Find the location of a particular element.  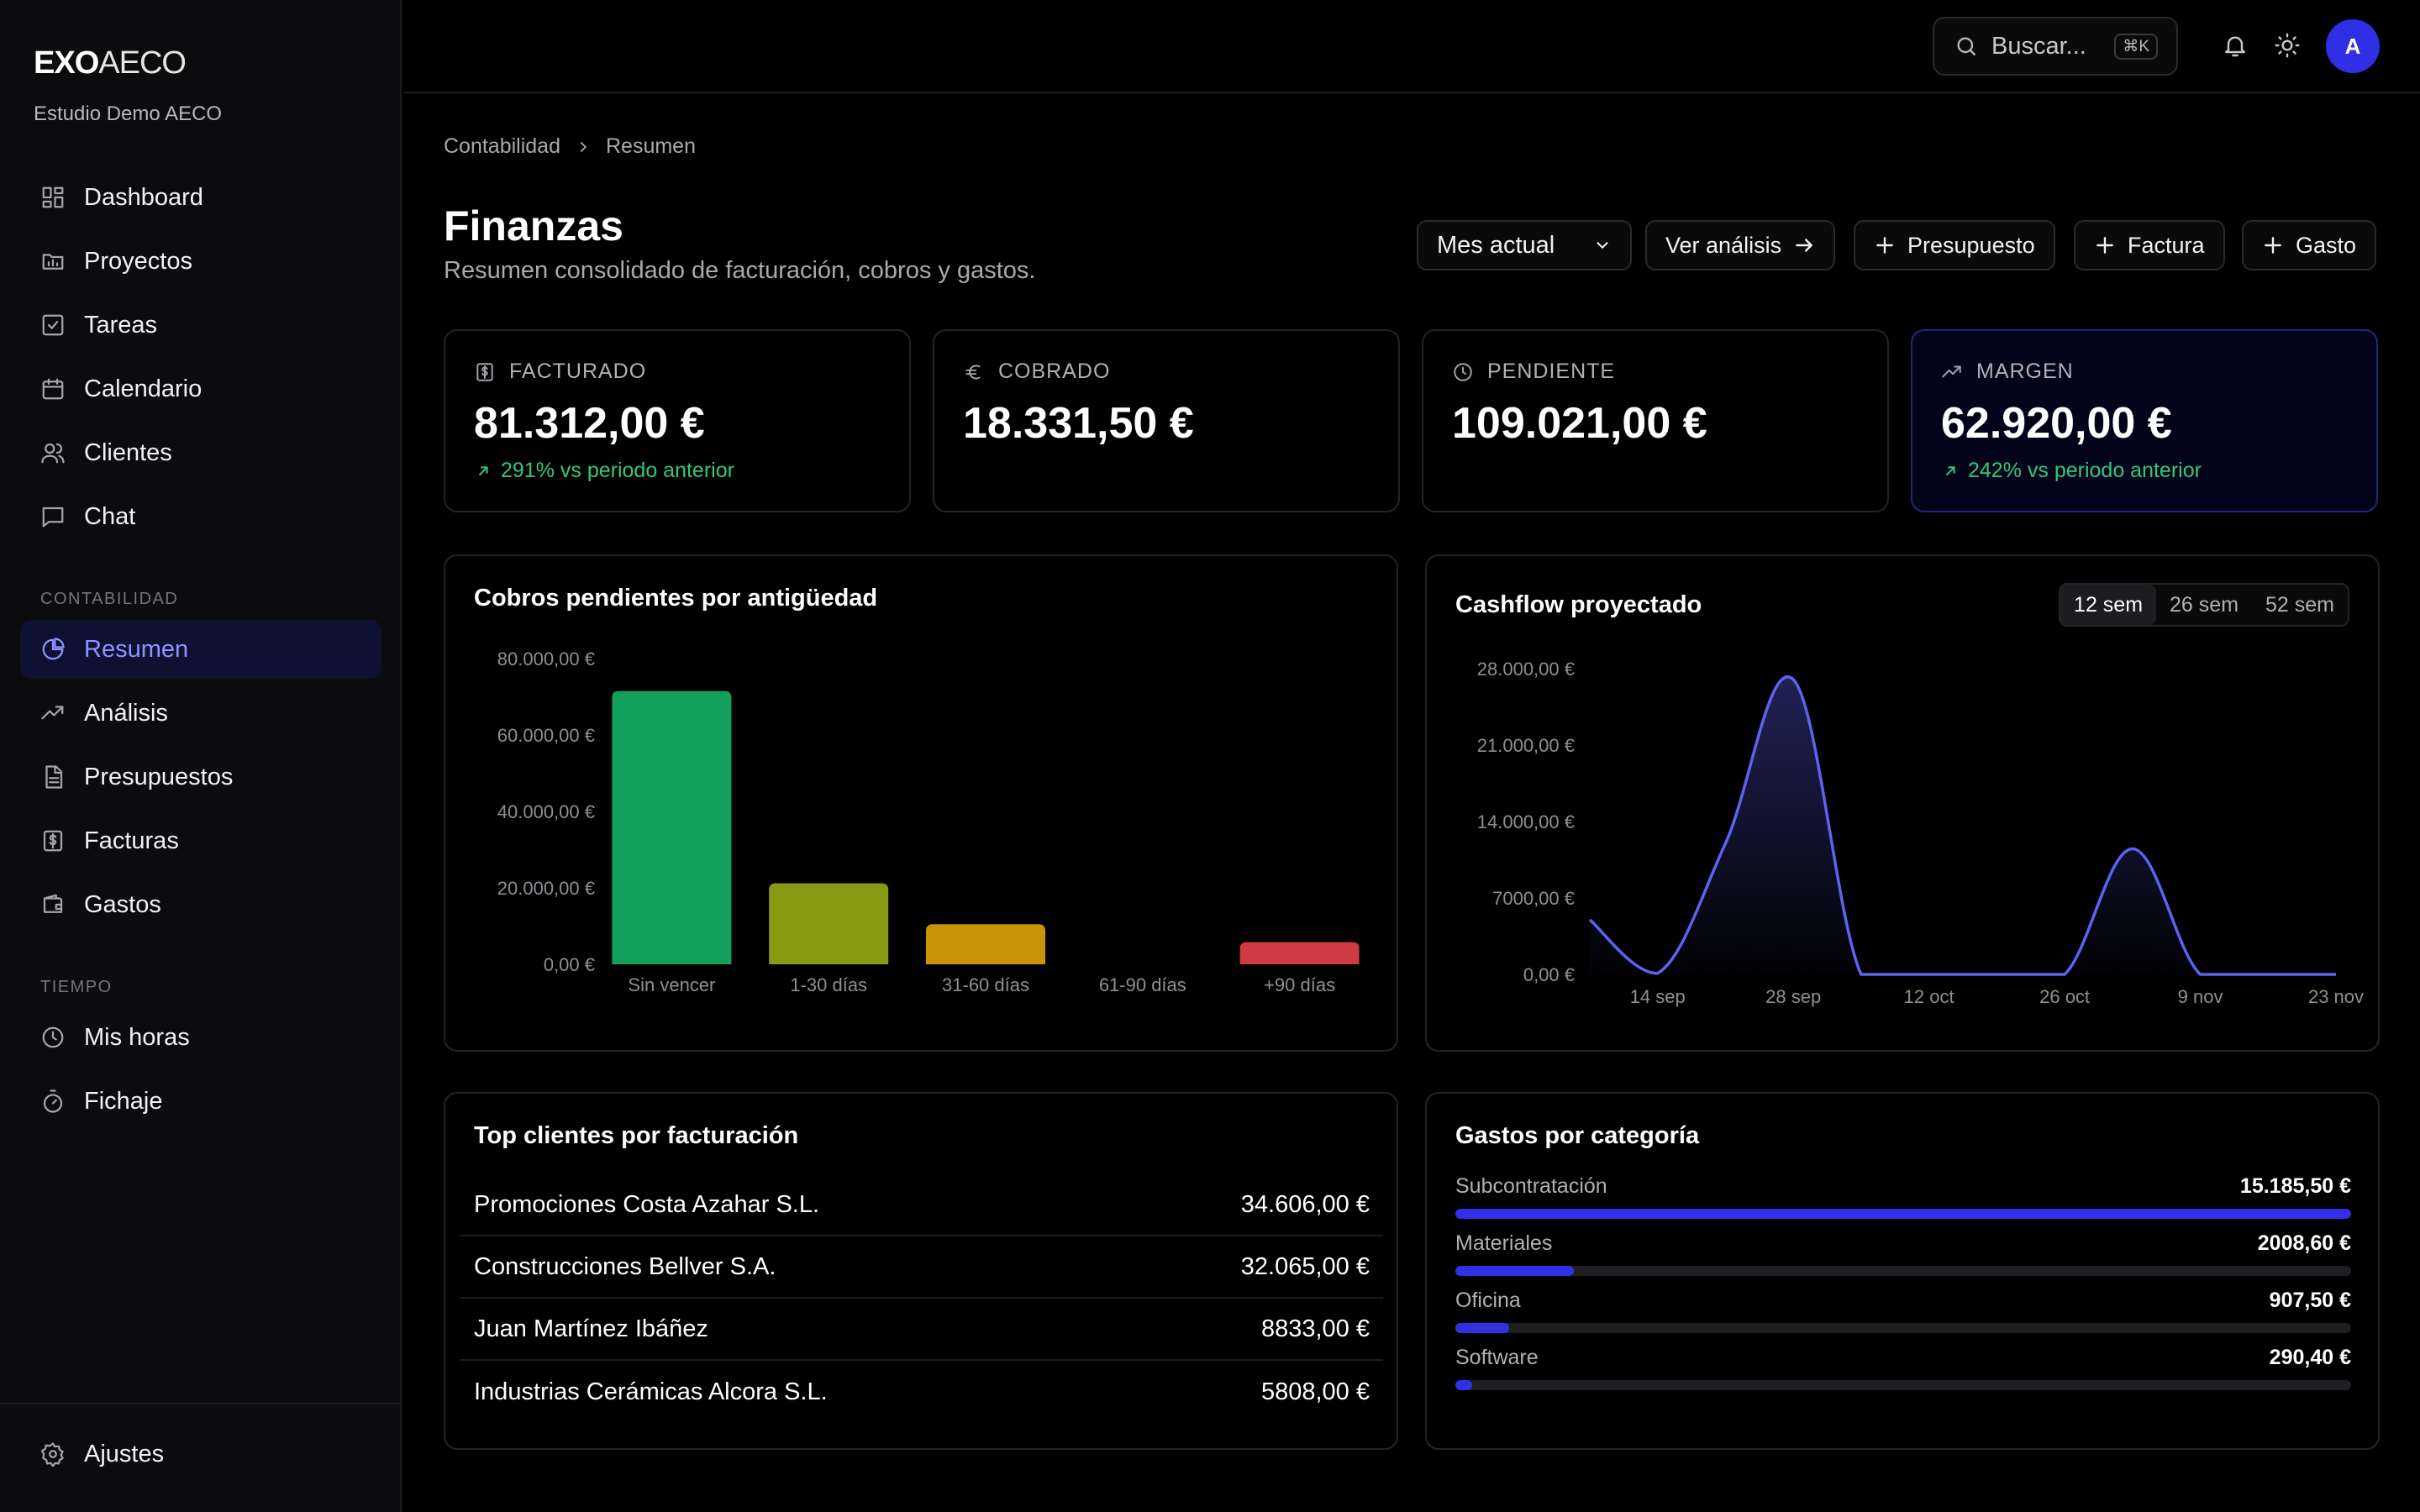

new-invoice-button: Factura is located at coordinates (2149, 245).